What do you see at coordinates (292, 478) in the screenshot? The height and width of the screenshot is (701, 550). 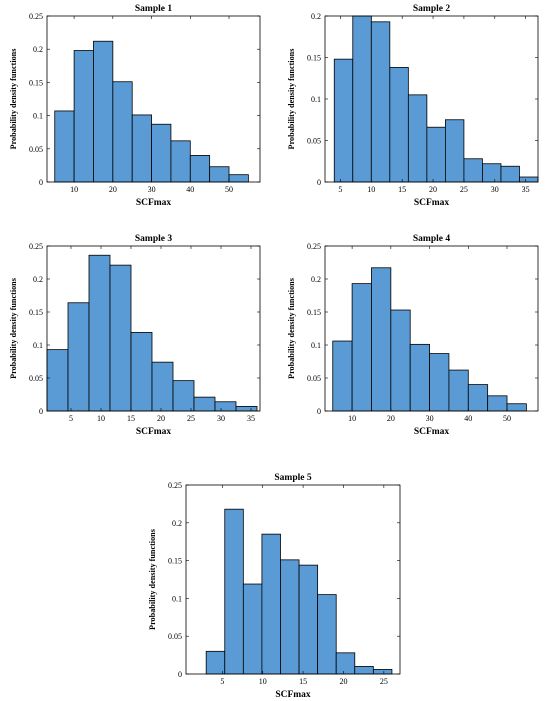 I see `chart-title: Sample 5` at bounding box center [292, 478].